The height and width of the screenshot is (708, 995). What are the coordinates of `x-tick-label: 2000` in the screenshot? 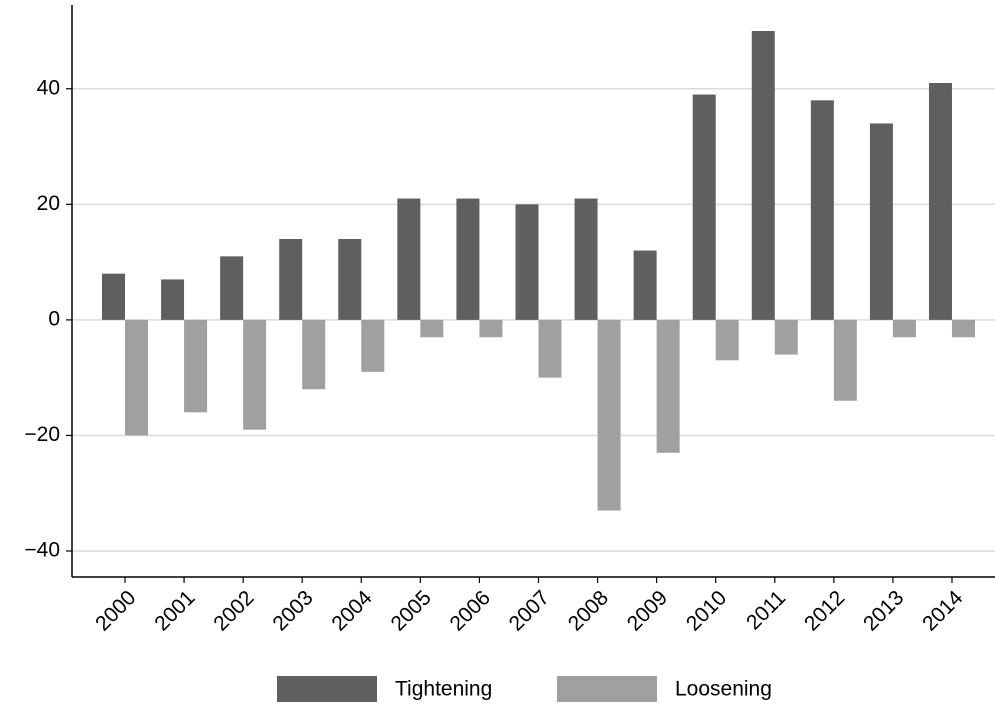 It's located at (115, 610).